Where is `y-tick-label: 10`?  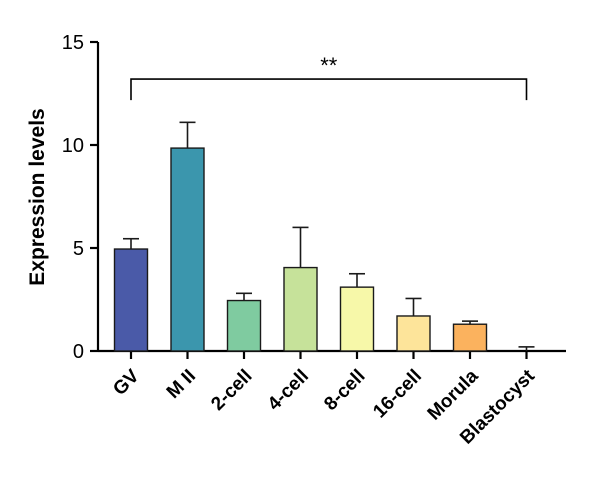 y-tick-label: 10 is located at coordinates (73, 146).